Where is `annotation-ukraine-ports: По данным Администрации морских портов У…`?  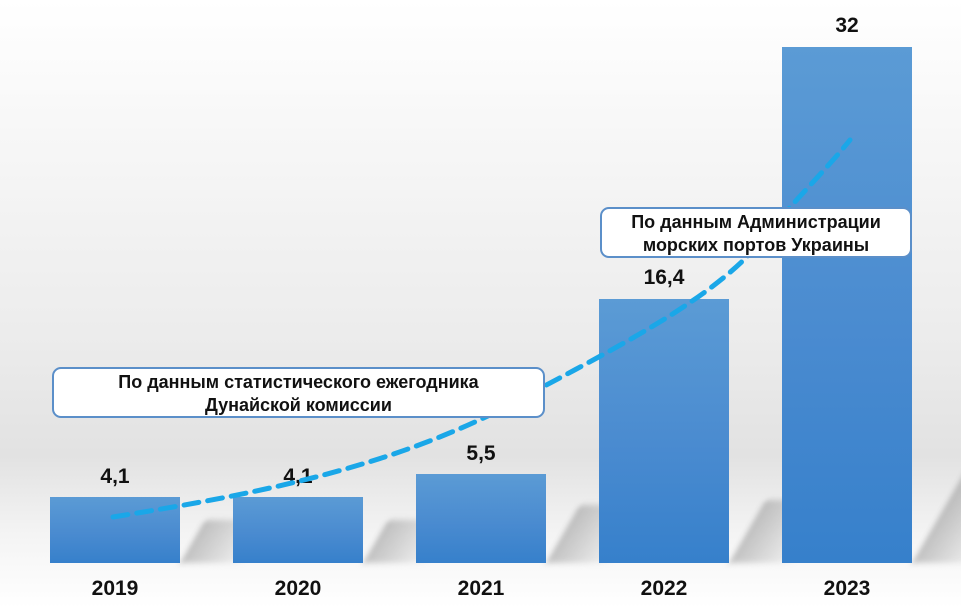
annotation-ukraine-ports: По данным Администрации морских портов У… is located at coordinates (756, 232).